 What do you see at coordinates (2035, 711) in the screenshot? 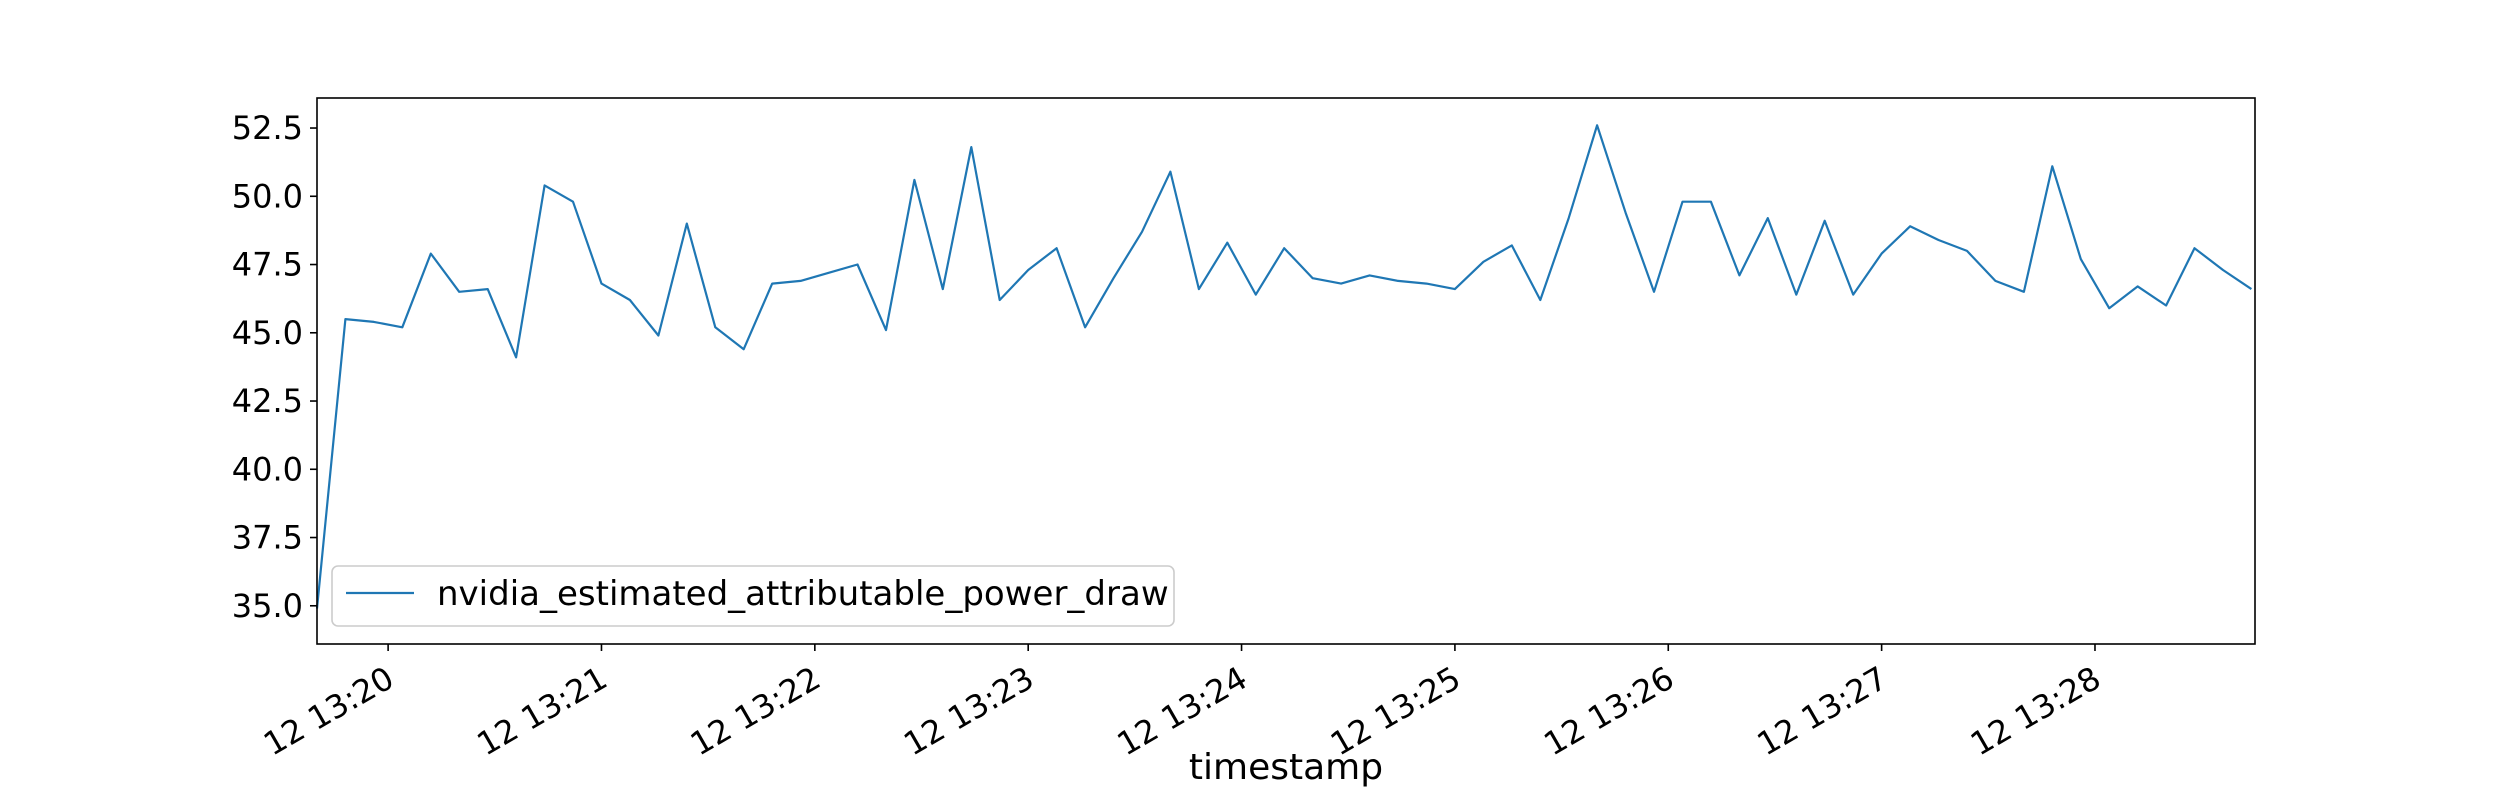
I see `x-tick-label: 12 13:28` at bounding box center [2035, 711].